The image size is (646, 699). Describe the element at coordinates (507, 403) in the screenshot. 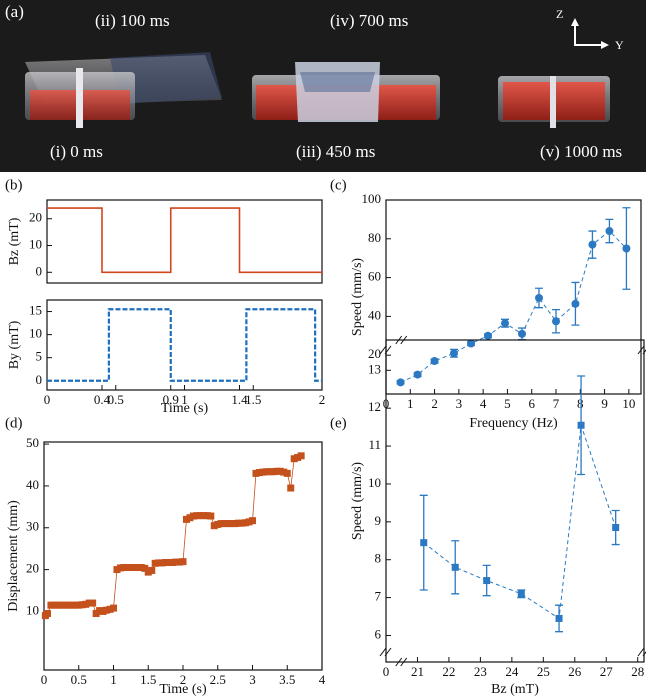

I see `x-tick-label: 5` at that location.